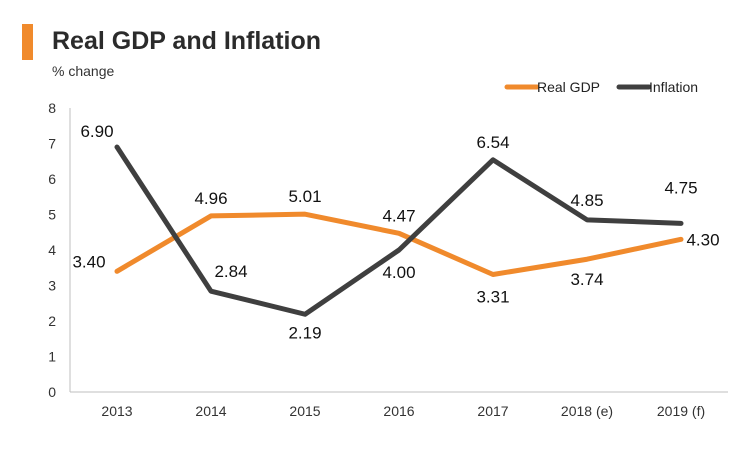  What do you see at coordinates (702, 239) in the screenshot?
I see `data-label: 4.30` at bounding box center [702, 239].